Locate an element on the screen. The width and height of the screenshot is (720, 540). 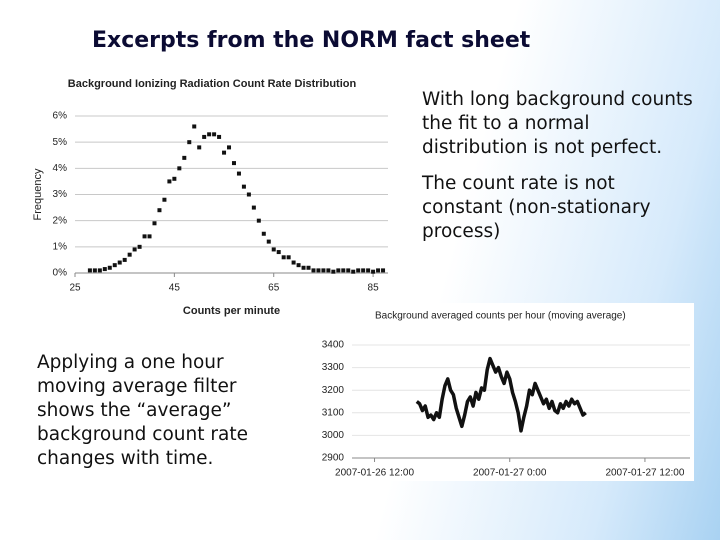
slide-title: Excerpts from the NORM fact sheet is located at coordinates (311, 40).